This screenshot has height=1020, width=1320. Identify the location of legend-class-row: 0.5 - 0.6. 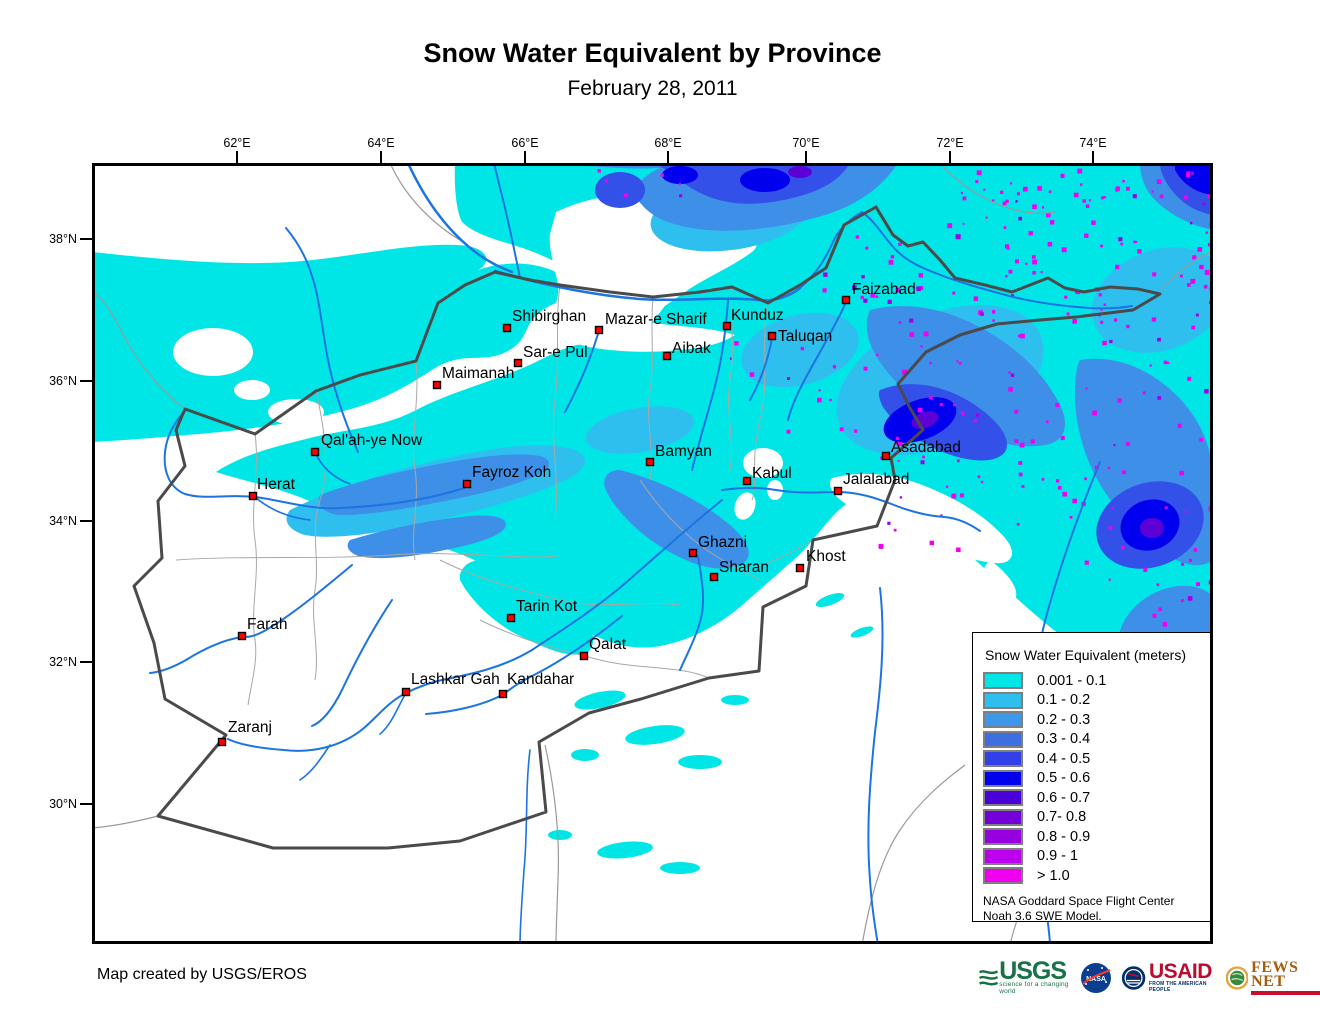
(1096, 779).